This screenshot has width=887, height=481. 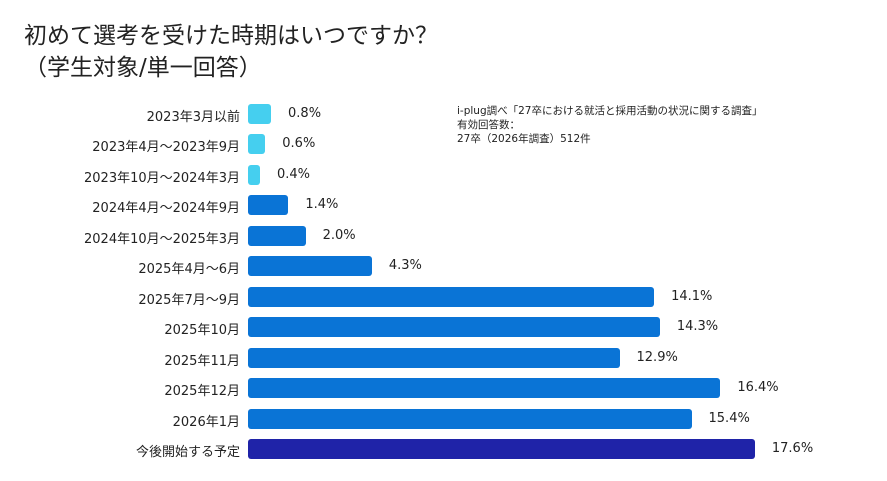 I want to click on value-label: 15.4%, so click(x=729, y=418).